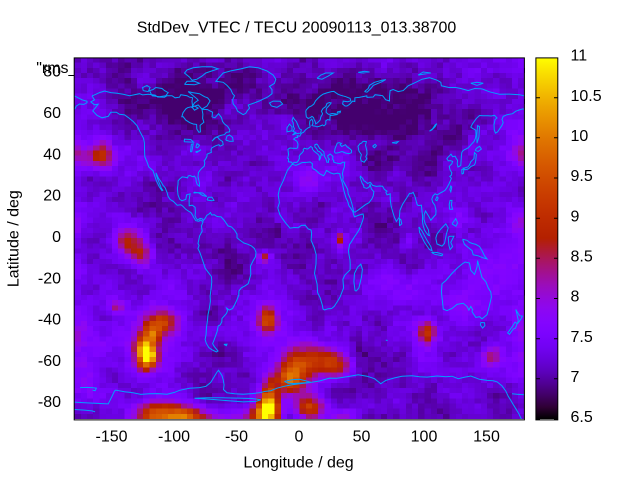 The height and width of the screenshot is (480, 640). Describe the element at coordinates (575, 297) in the screenshot. I see `svg-text: 8` at that location.